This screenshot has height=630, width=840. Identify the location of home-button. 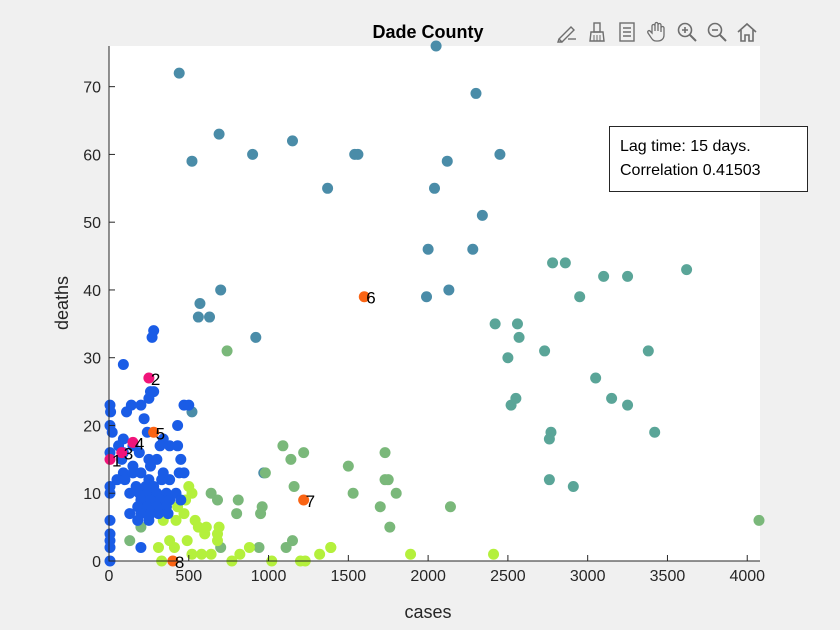
(747, 32).